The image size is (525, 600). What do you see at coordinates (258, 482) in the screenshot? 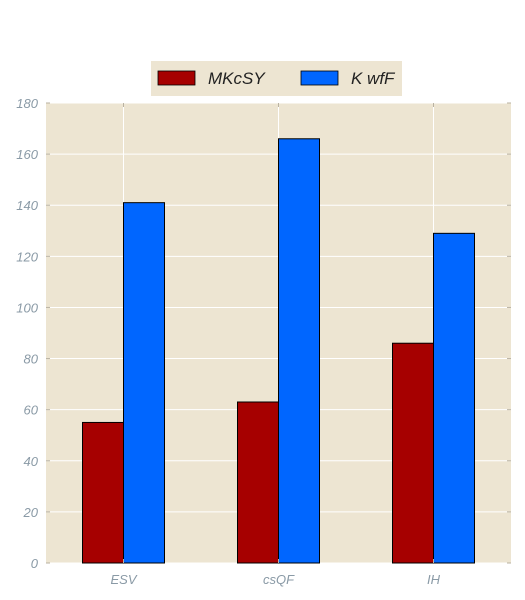
I see `bar-mkcsy-csqf` at bounding box center [258, 482].